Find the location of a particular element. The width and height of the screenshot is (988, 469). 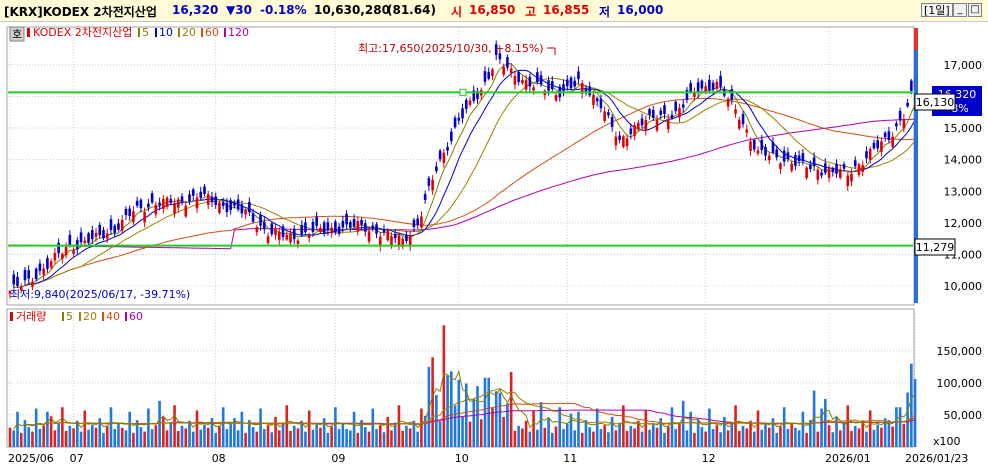

x-tick-label: 09 is located at coordinates (338, 458).